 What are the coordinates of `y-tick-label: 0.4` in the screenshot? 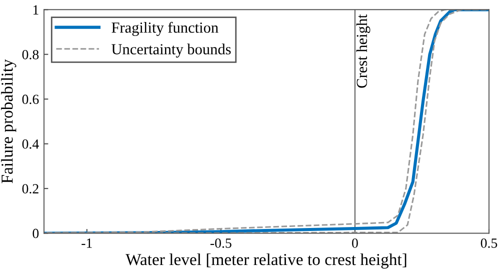 It's located at (30, 144).